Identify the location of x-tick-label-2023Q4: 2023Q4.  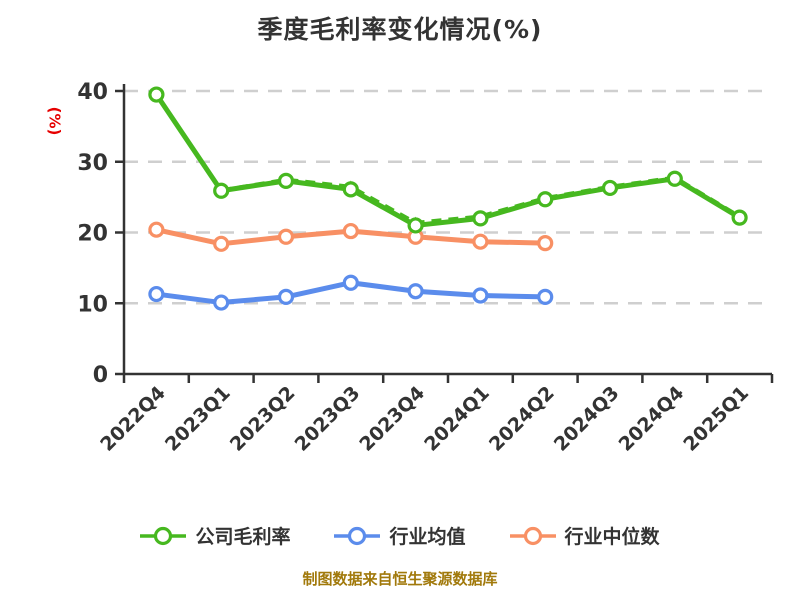
(392, 419).